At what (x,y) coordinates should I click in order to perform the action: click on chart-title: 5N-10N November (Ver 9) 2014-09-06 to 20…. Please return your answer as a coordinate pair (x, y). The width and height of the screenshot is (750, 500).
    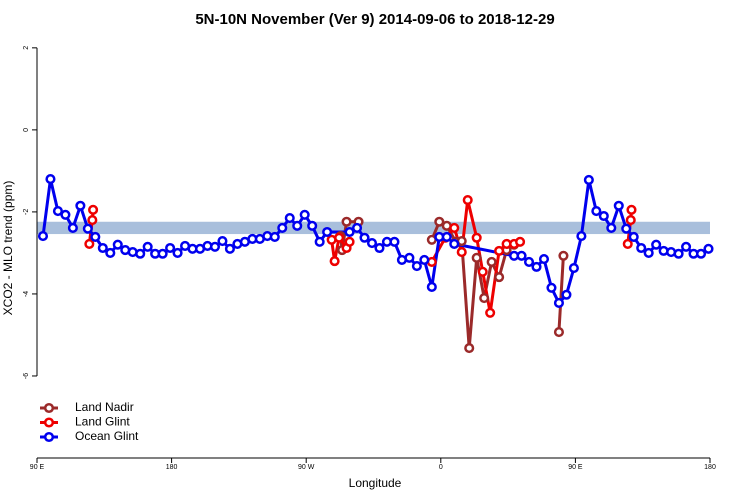
    Looking at the image, I should click on (374, 19).